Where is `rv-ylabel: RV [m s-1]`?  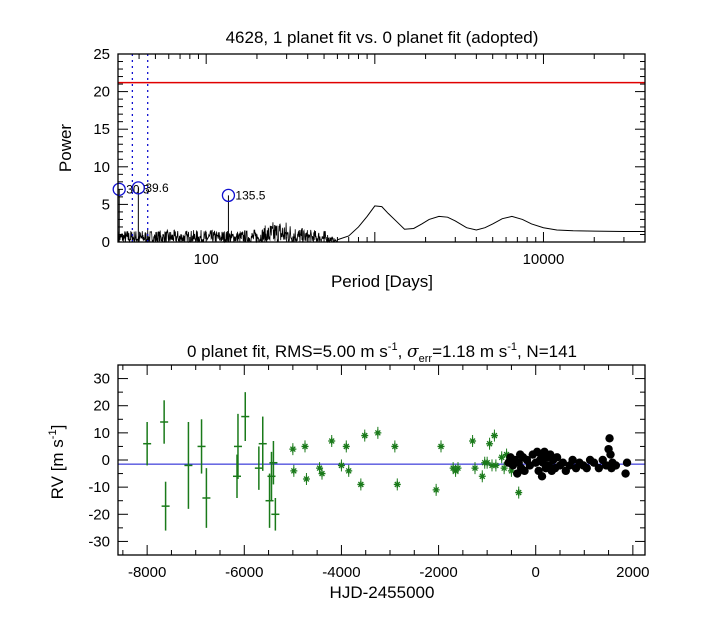
rv-ylabel: RV [m s-1] is located at coordinates (57, 462).